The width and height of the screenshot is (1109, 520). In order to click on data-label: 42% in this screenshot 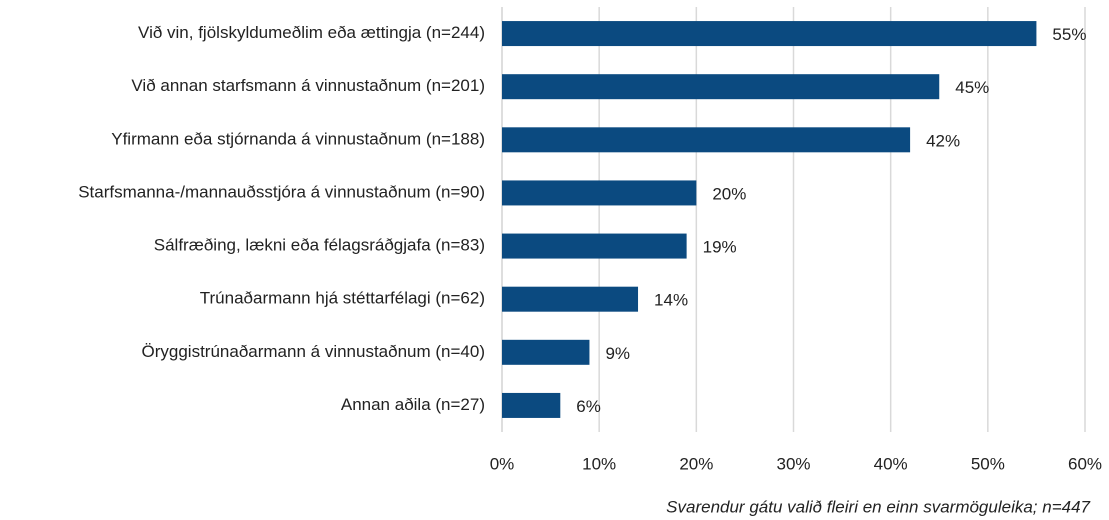, I will do `click(943, 140)`.